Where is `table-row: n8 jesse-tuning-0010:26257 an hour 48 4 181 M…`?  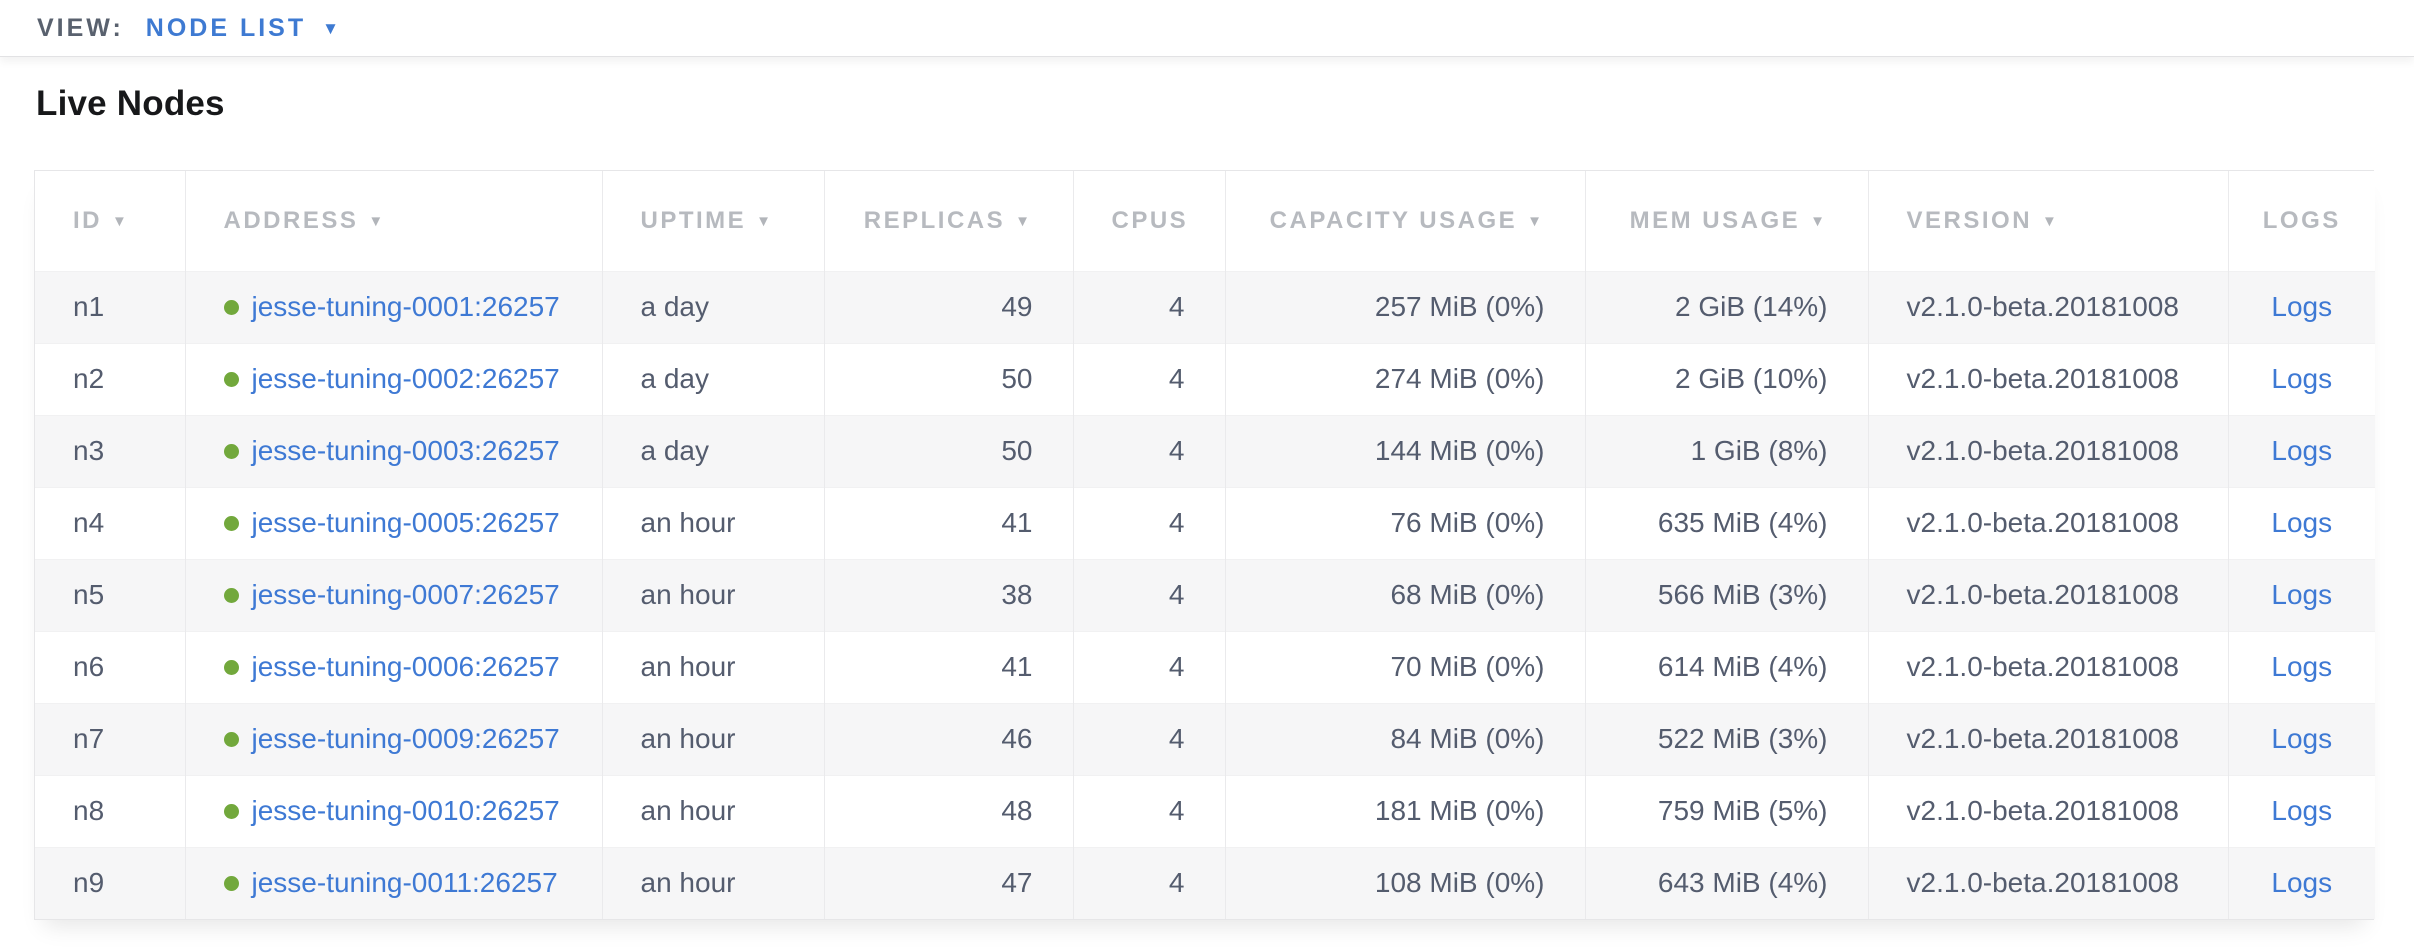
table-row: n8 jesse-tuning-0010:26257 an hour 48 4 181 M… is located at coordinates (1205, 811).